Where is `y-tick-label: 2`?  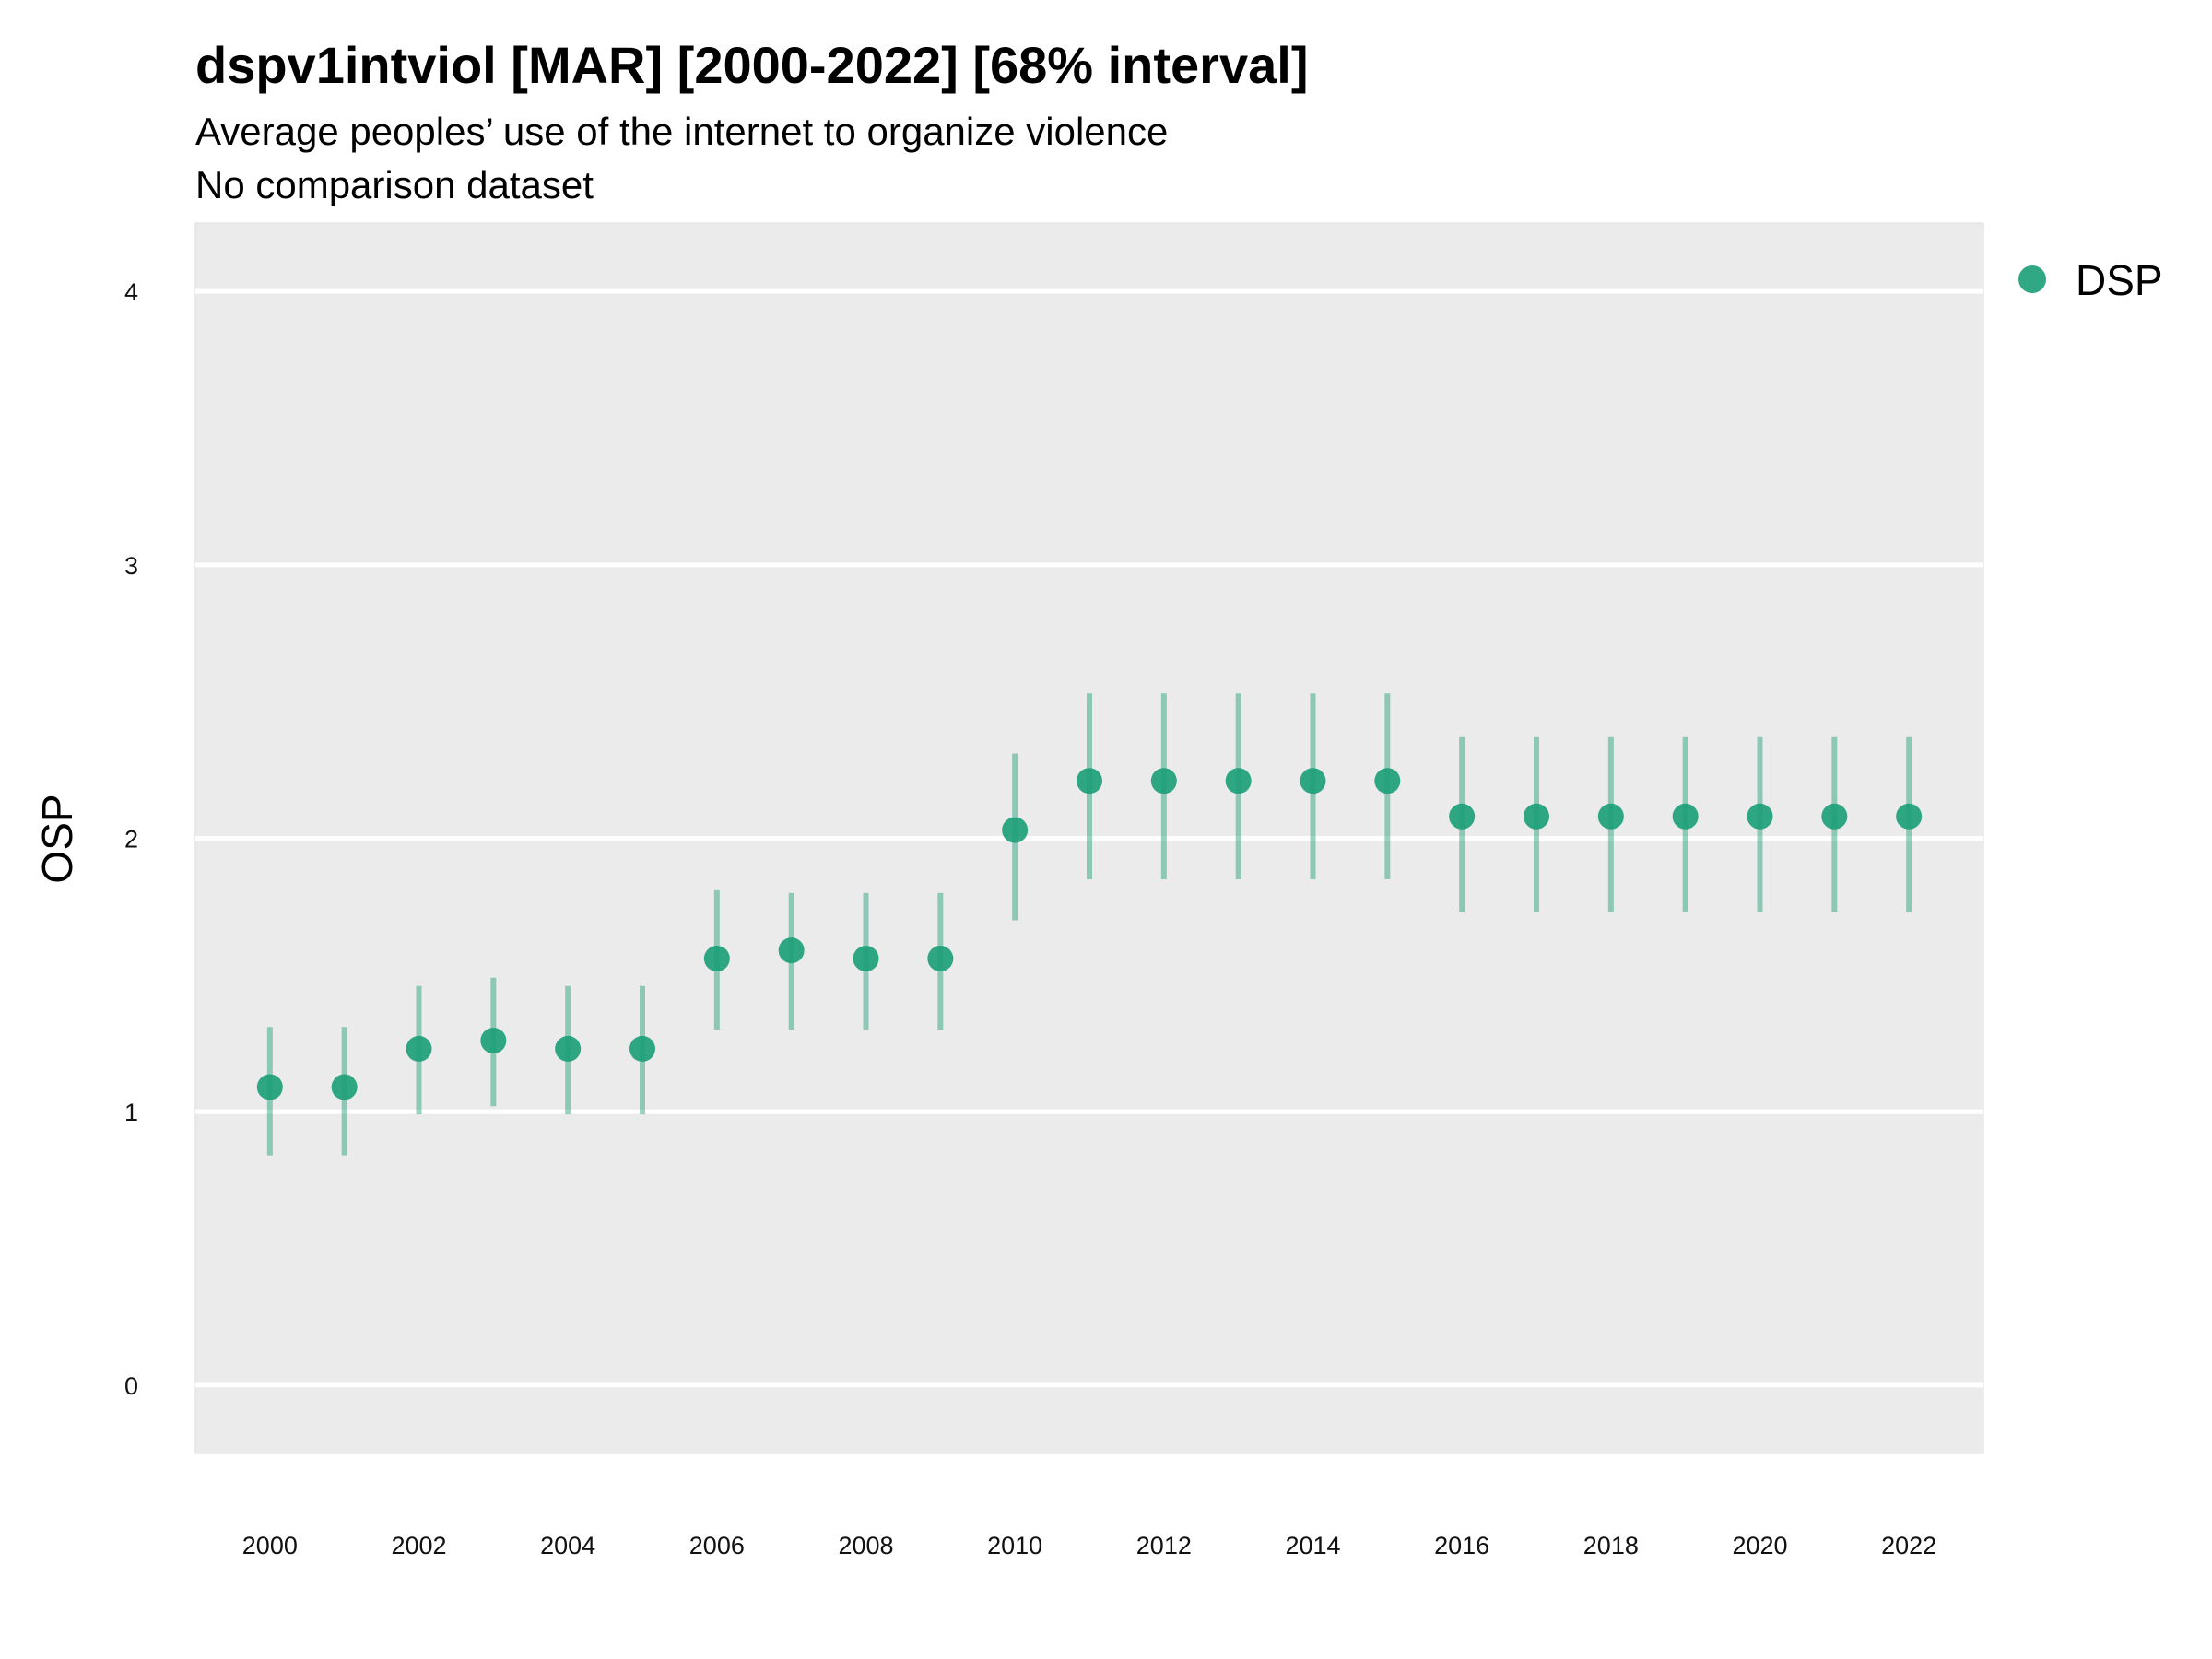
y-tick-label: 2 is located at coordinates (131, 839).